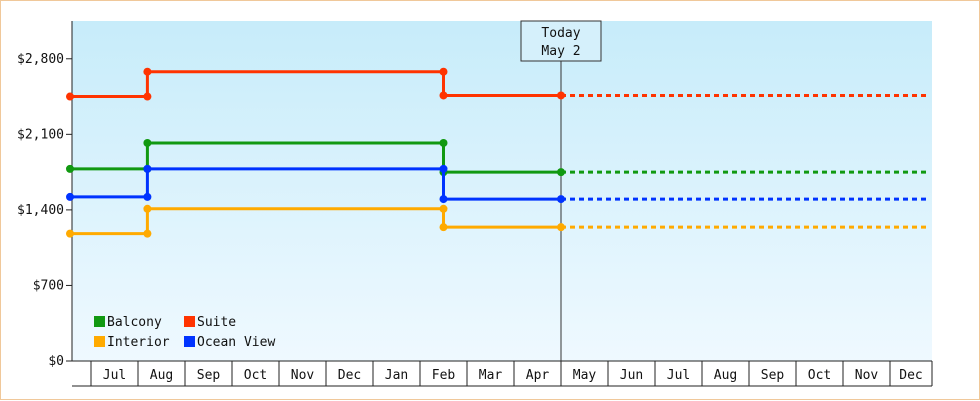 Image resolution: width=980 pixels, height=401 pixels. I want to click on today-label-box, so click(561, 41).